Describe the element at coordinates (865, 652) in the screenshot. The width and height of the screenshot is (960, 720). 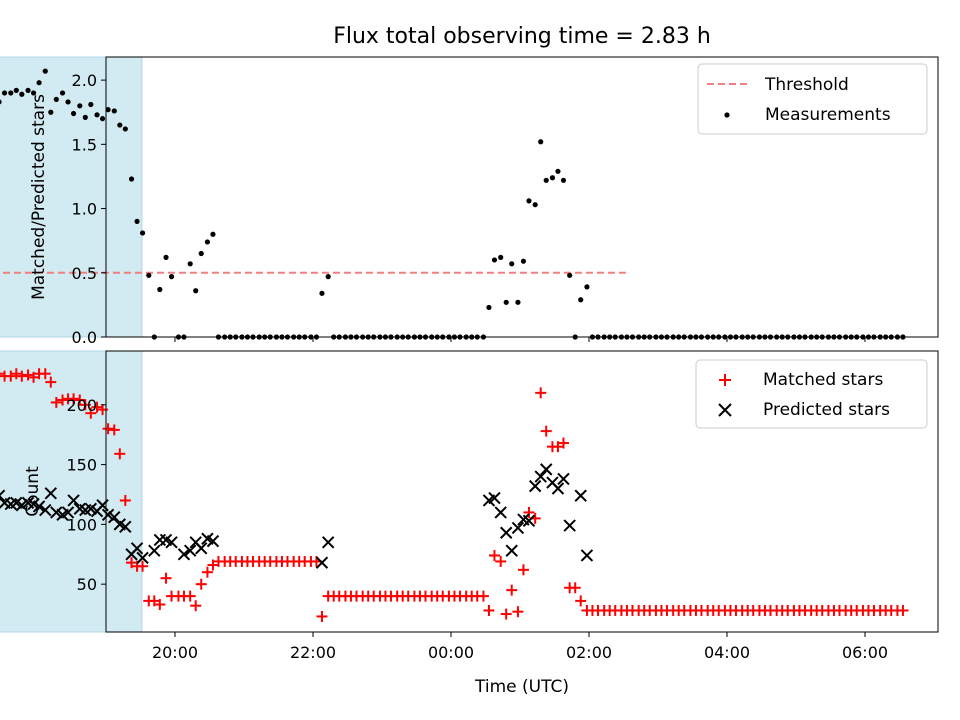
I see `x-tick-label: 06:00` at that location.